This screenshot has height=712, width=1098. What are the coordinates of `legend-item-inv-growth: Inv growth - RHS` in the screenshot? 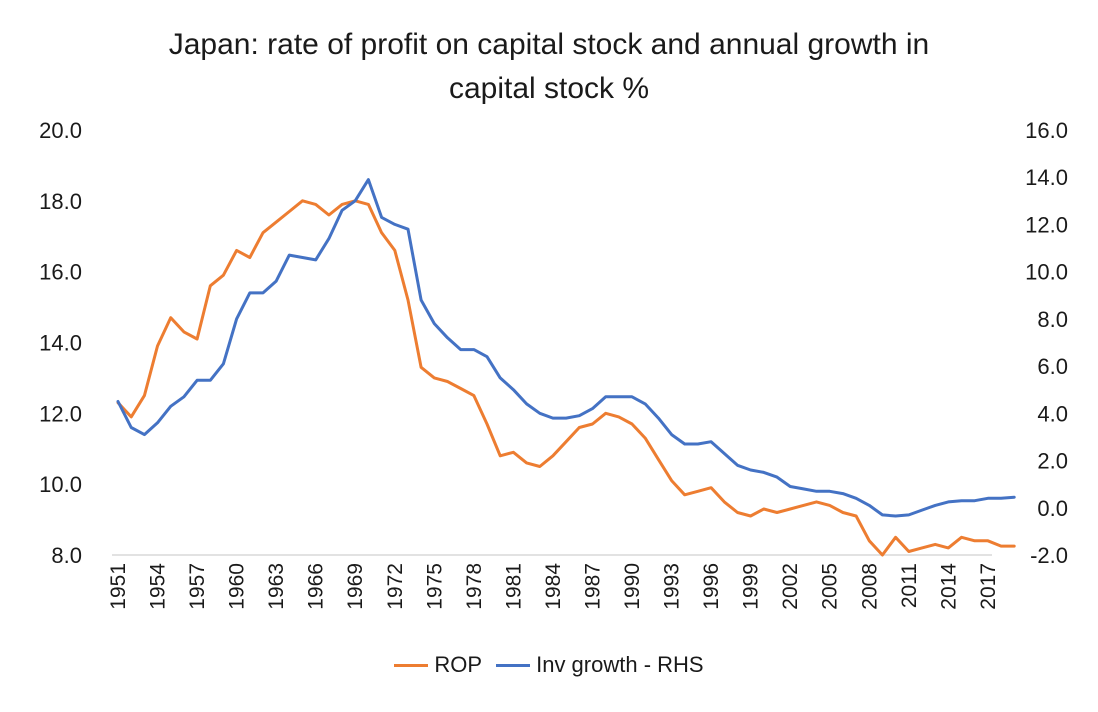 It's located at (600, 665).